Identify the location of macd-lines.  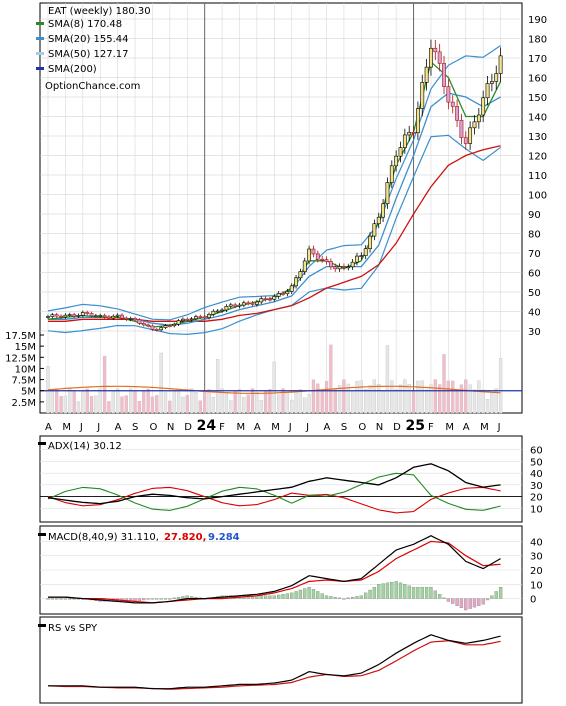
(274, 569).